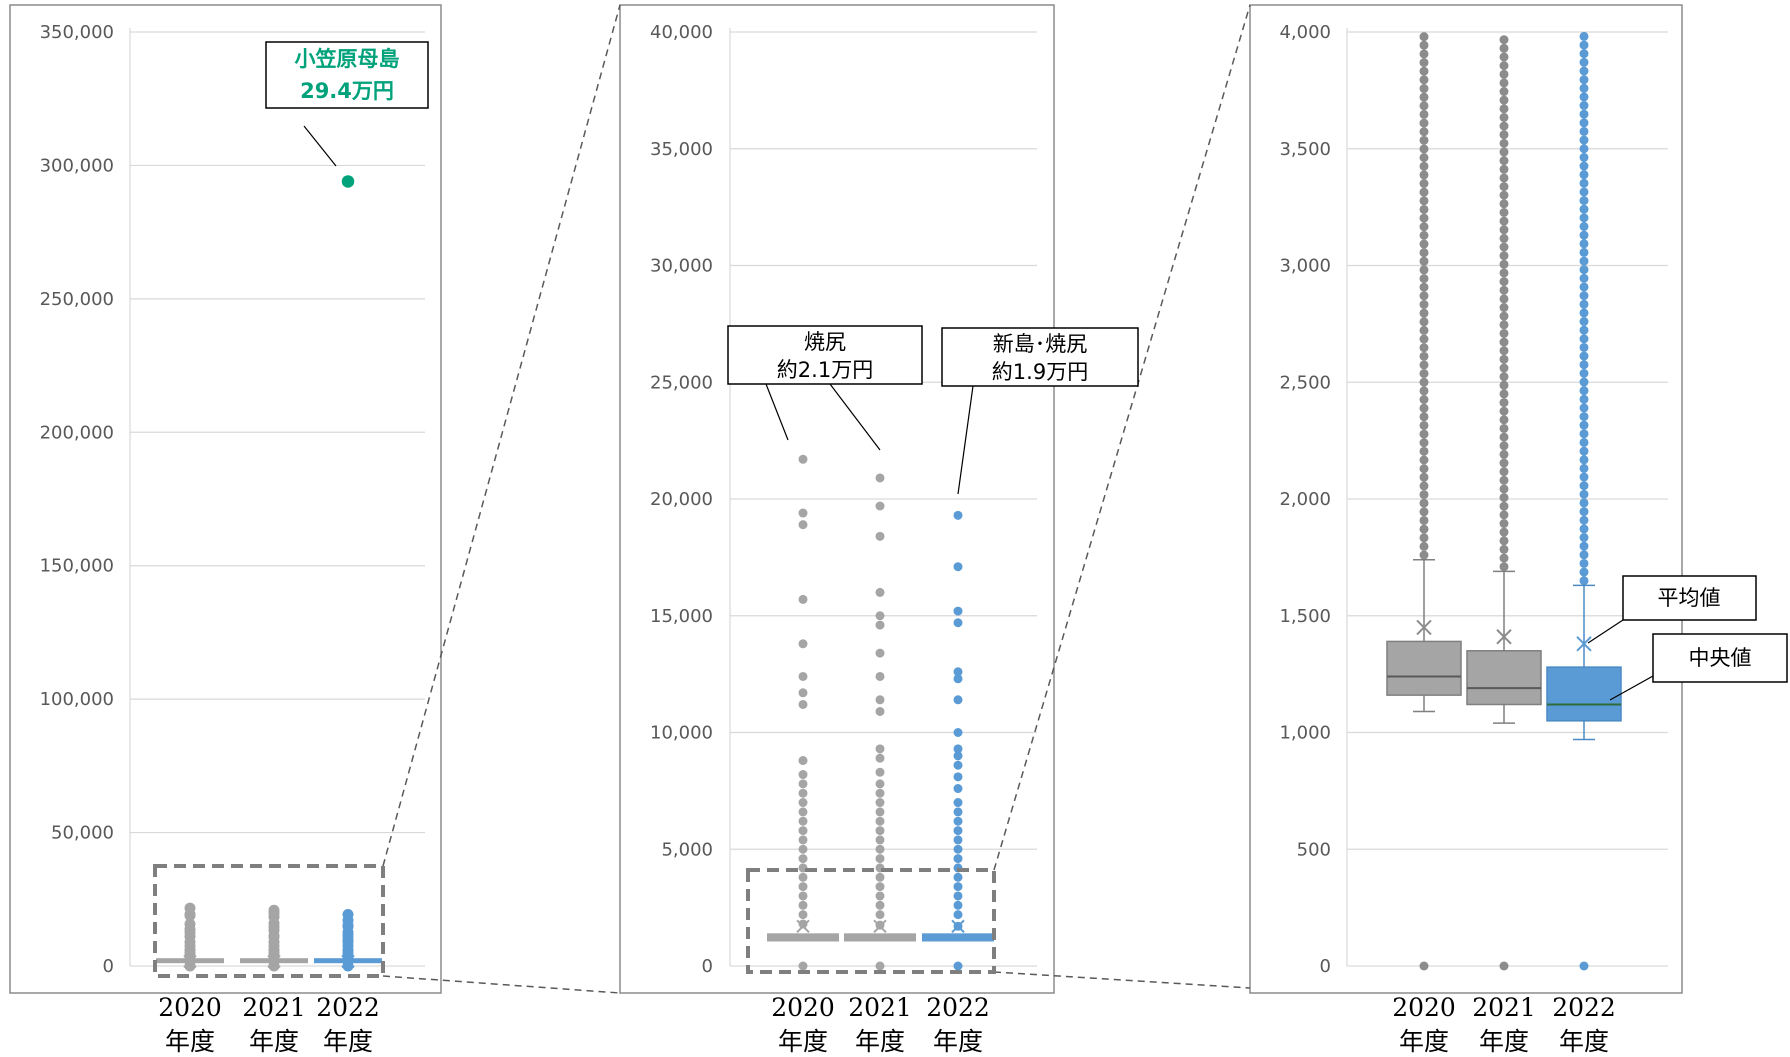 This screenshot has width=1790, height=1057. What do you see at coordinates (1584, 1007) in the screenshot?
I see `x-category-label-year: 2022` at bounding box center [1584, 1007].